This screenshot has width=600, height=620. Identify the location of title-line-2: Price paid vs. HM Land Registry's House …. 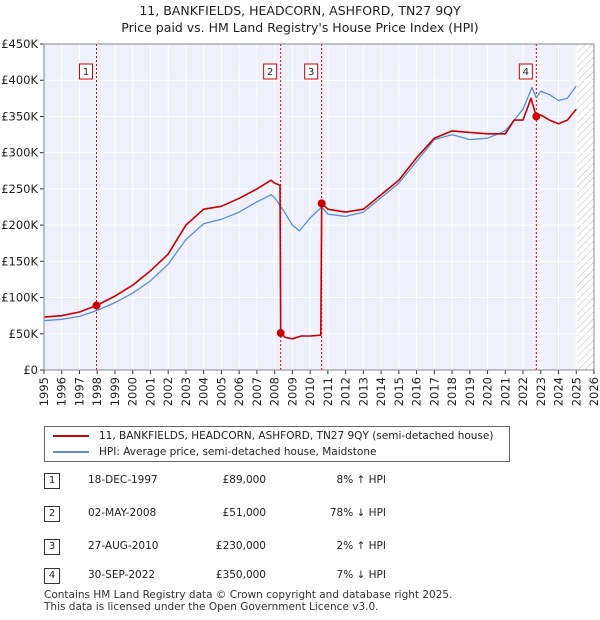
(300, 27).